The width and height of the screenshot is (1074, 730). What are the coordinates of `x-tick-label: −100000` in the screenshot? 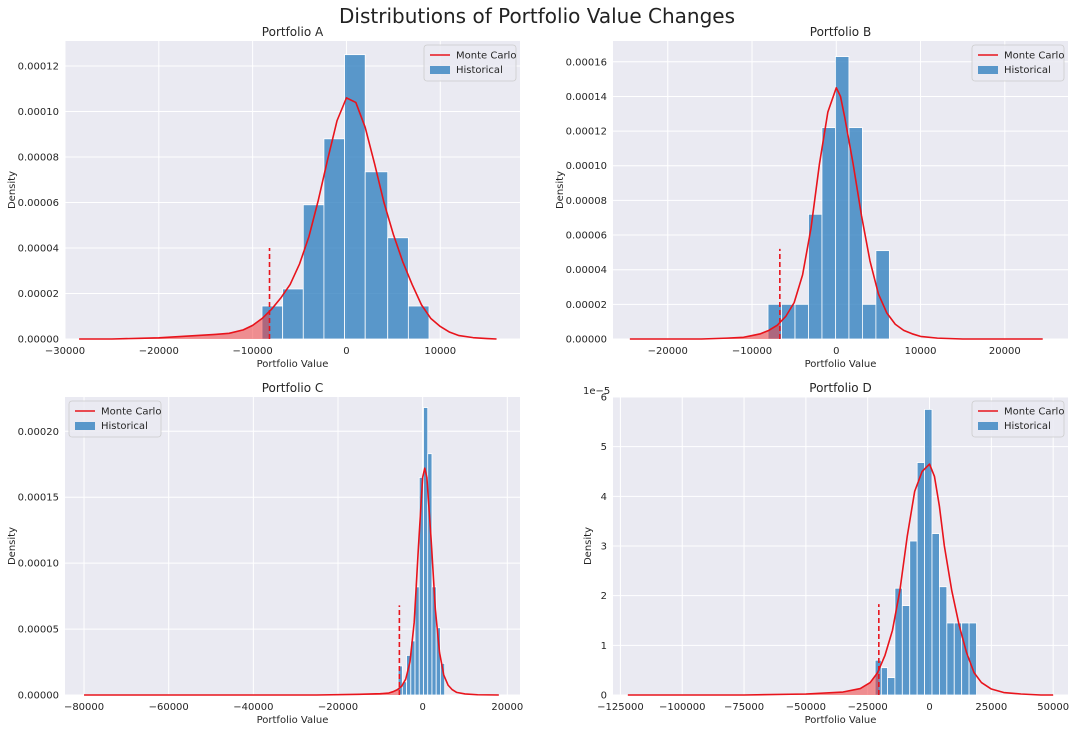 It's located at (682, 707).